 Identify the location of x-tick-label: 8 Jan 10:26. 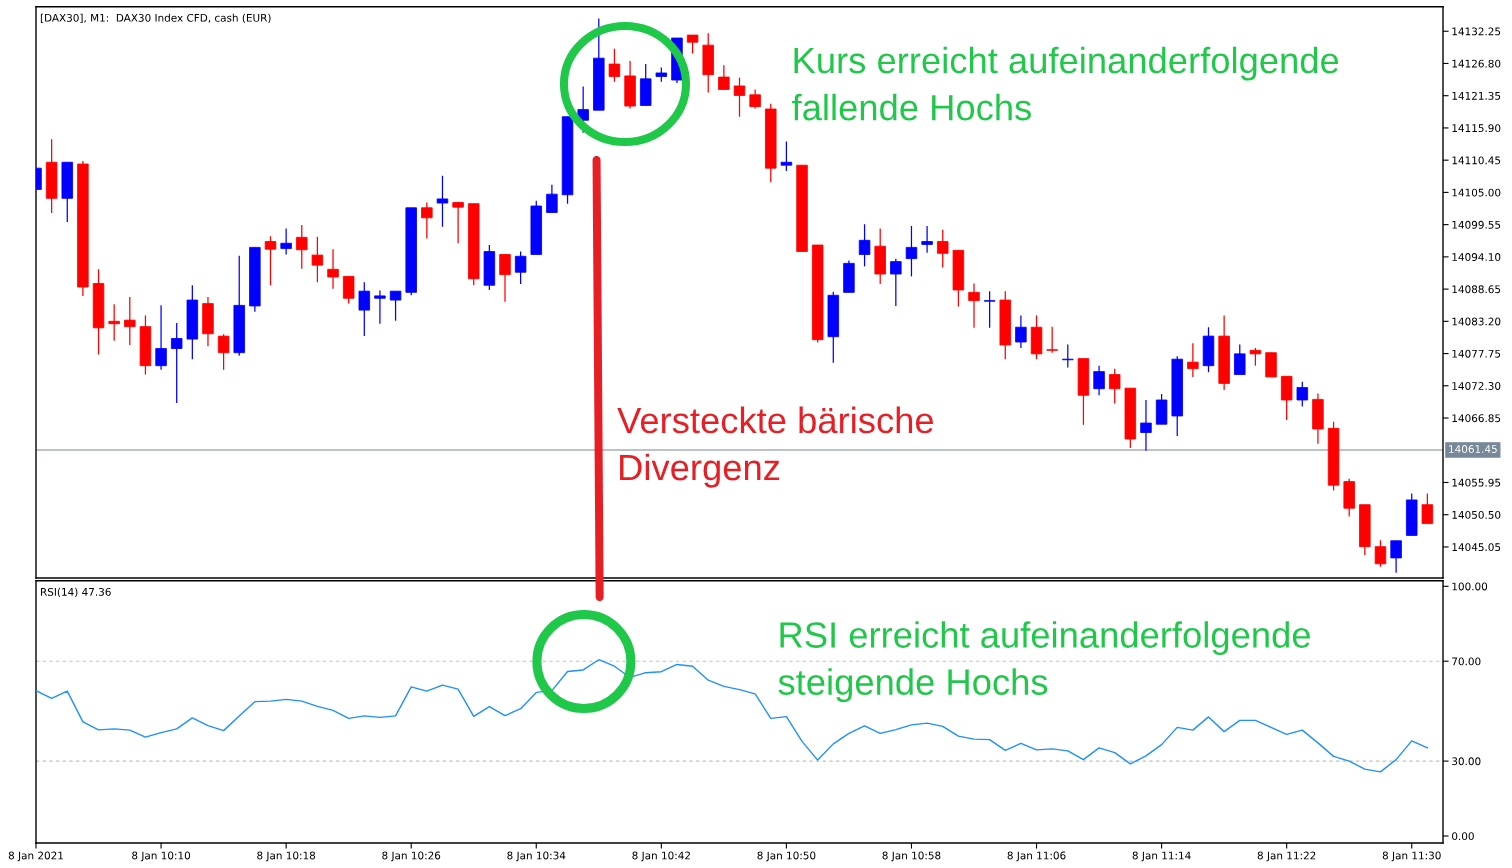
(411, 856).